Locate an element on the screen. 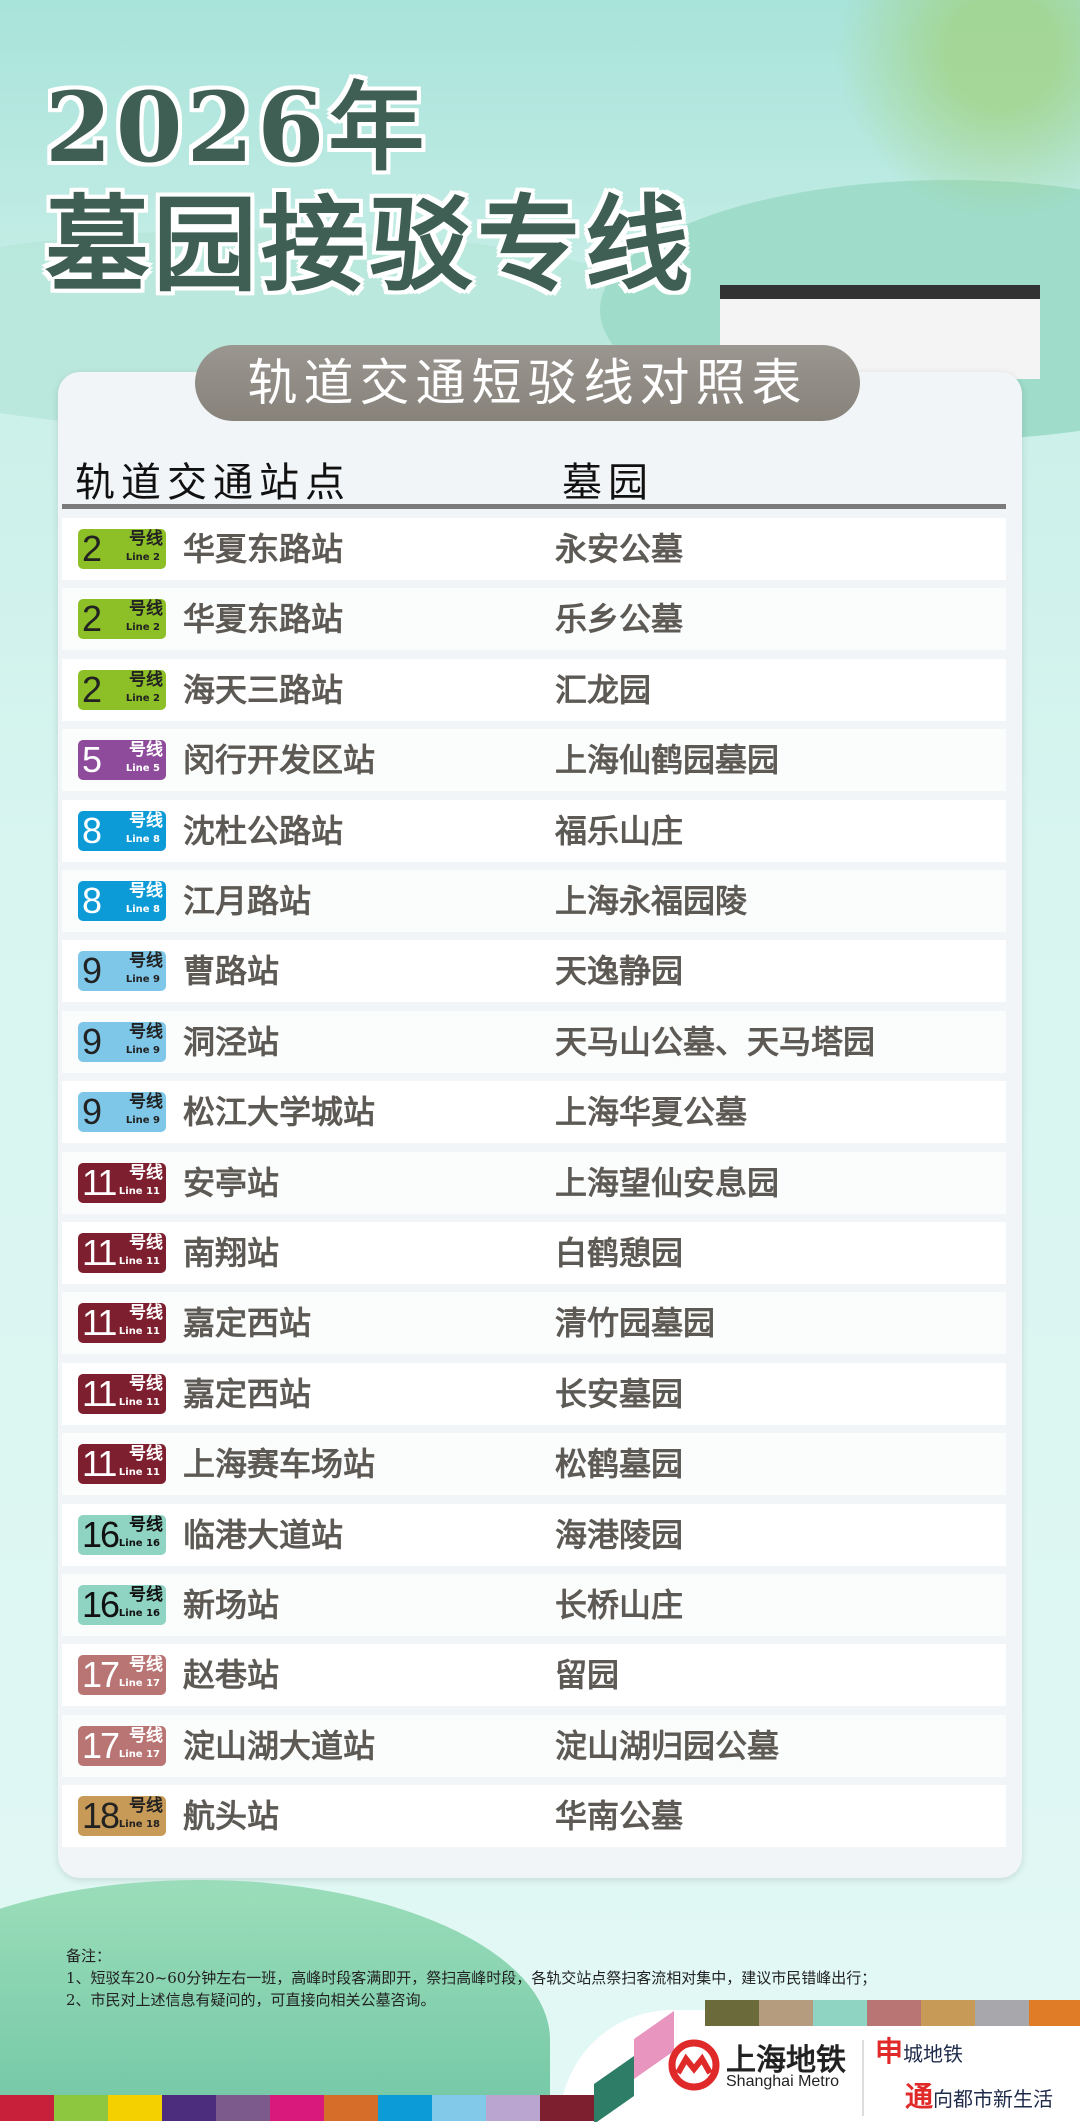  table-row: 9 号线 Line 9 洞泾站 天马山公墓、天马塔园 is located at coordinates (534, 1041).